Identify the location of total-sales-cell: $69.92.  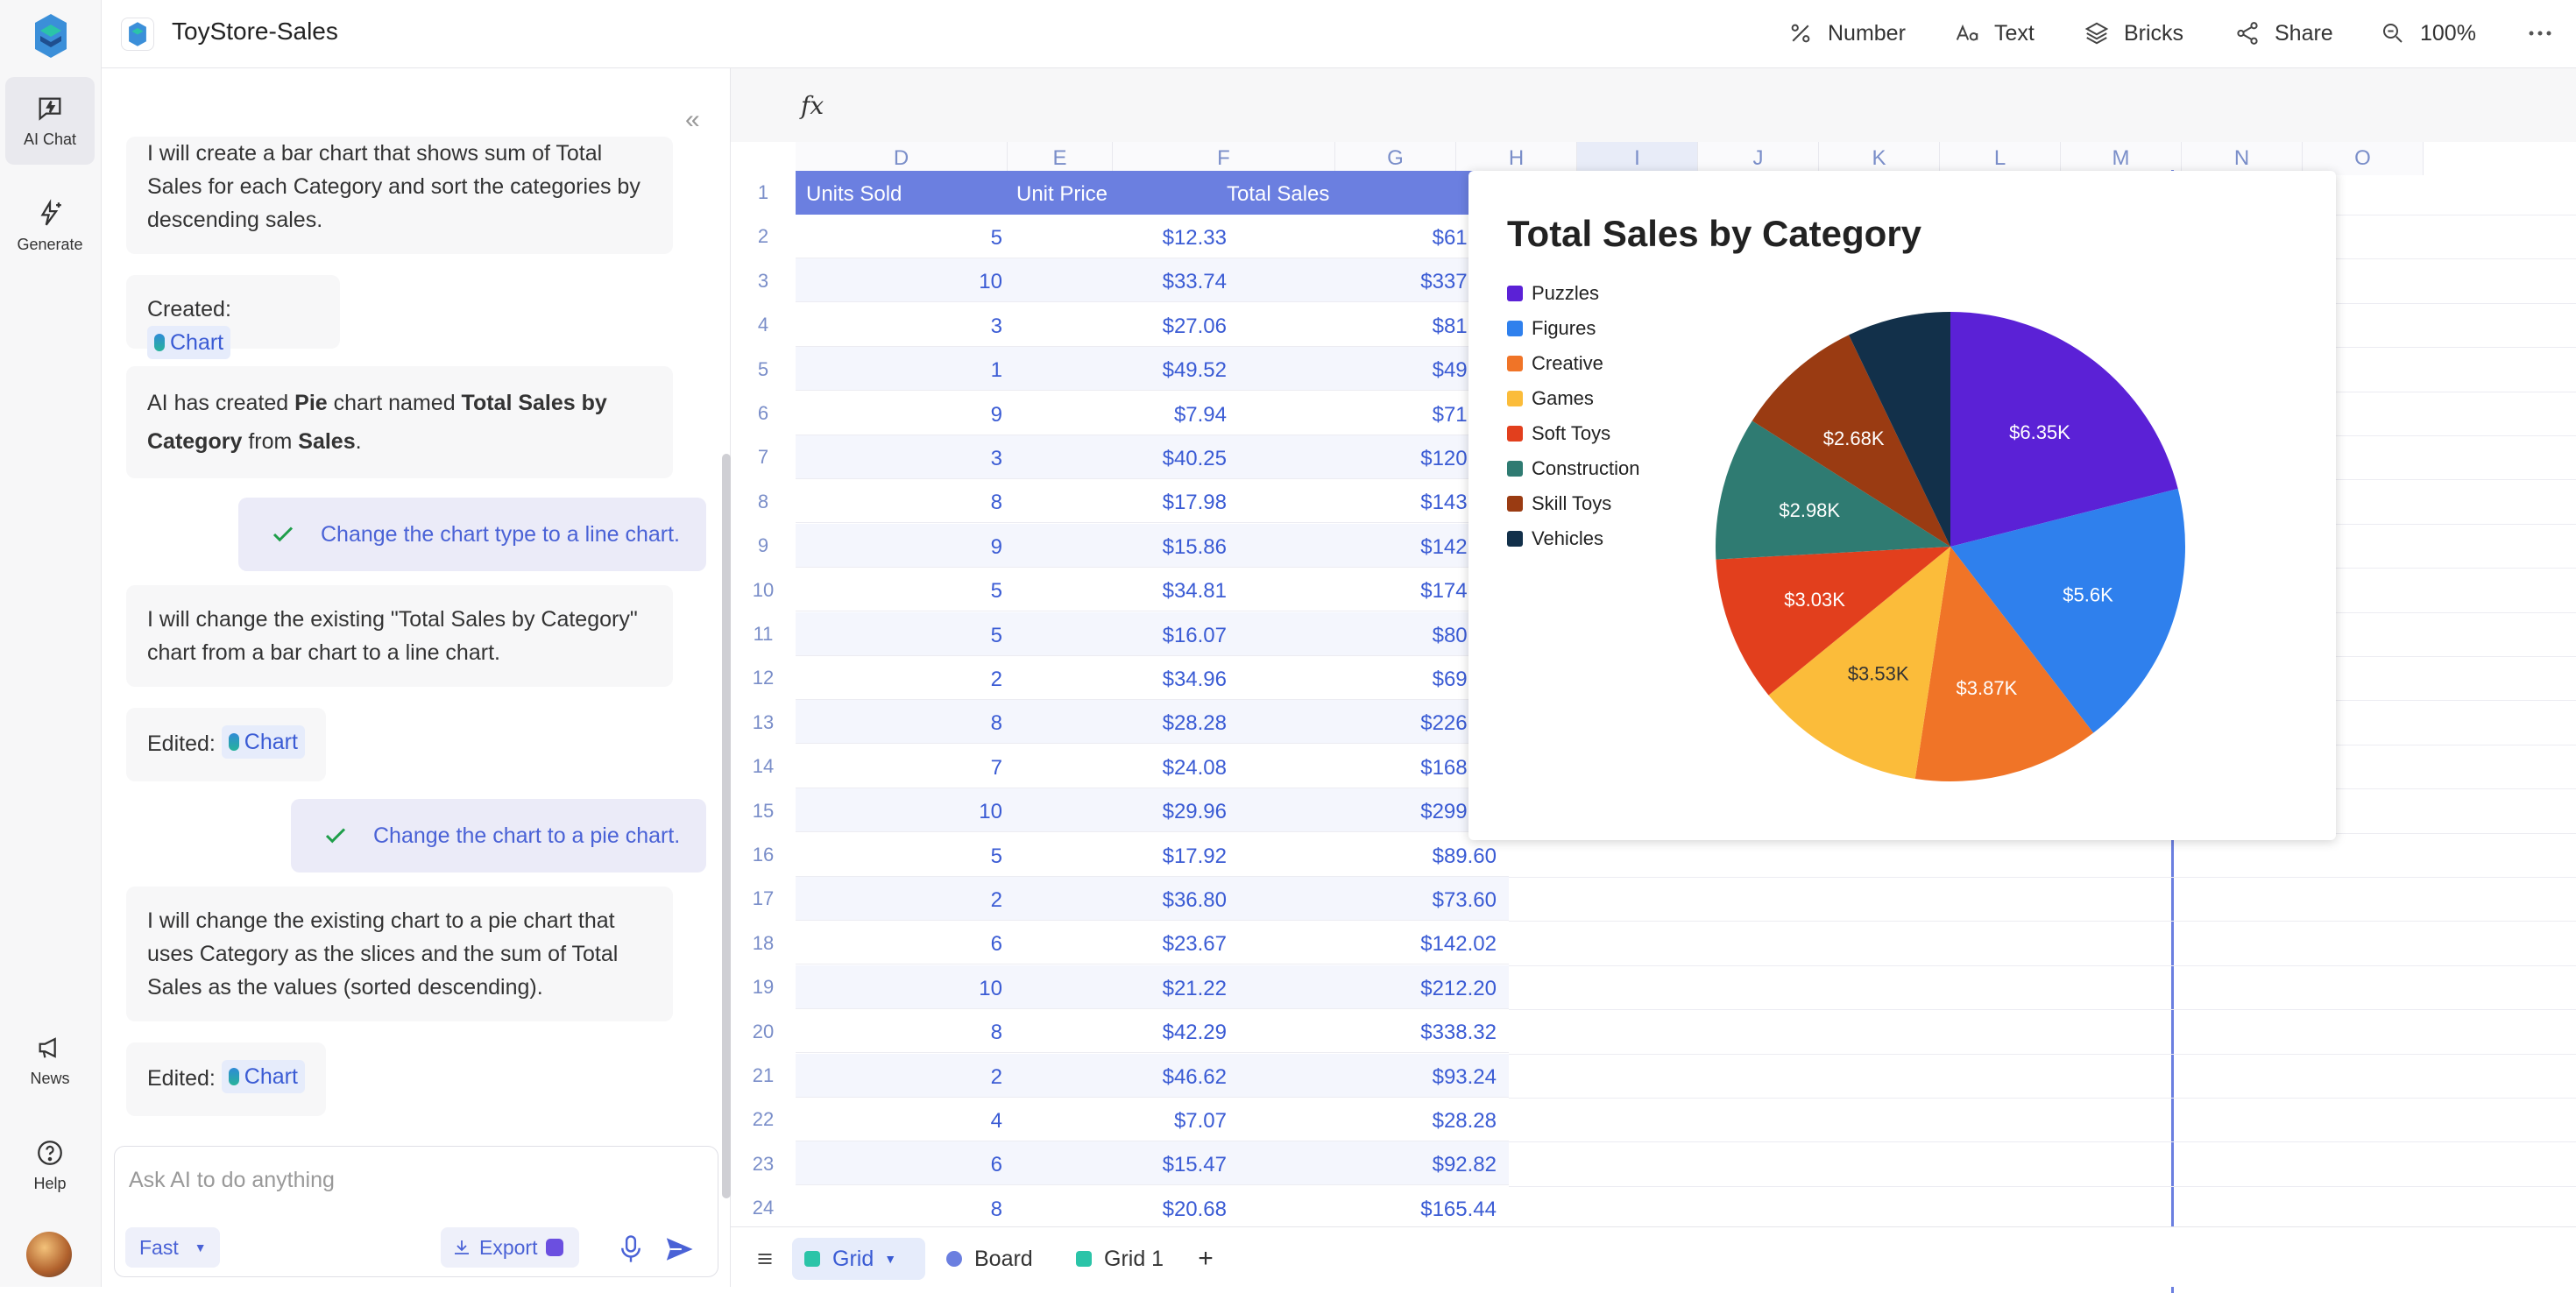
(1464, 679).